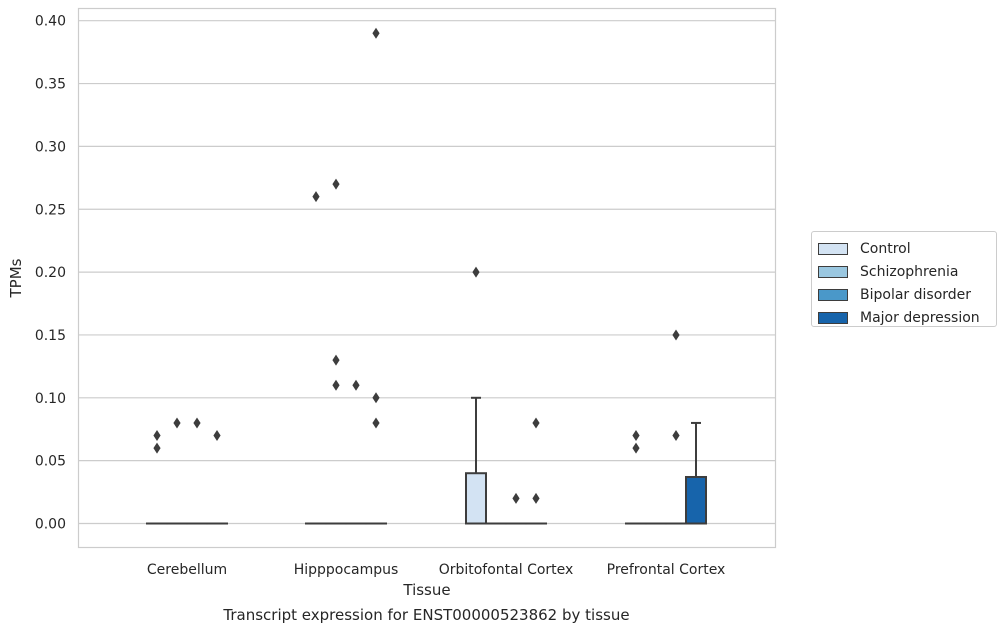  Describe the element at coordinates (50, 22) in the screenshot. I see `y-tick-label: 0.40` at that location.